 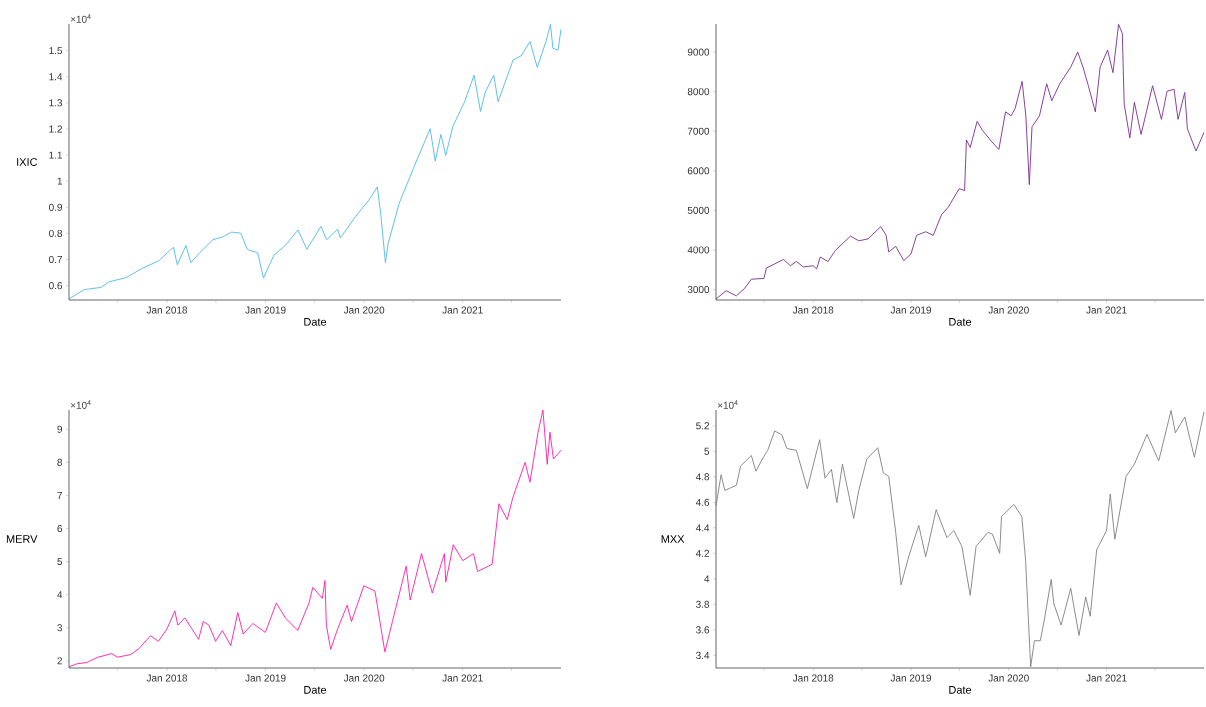 What do you see at coordinates (60, 529) in the screenshot?
I see `y-tick-label: 6` at bounding box center [60, 529].